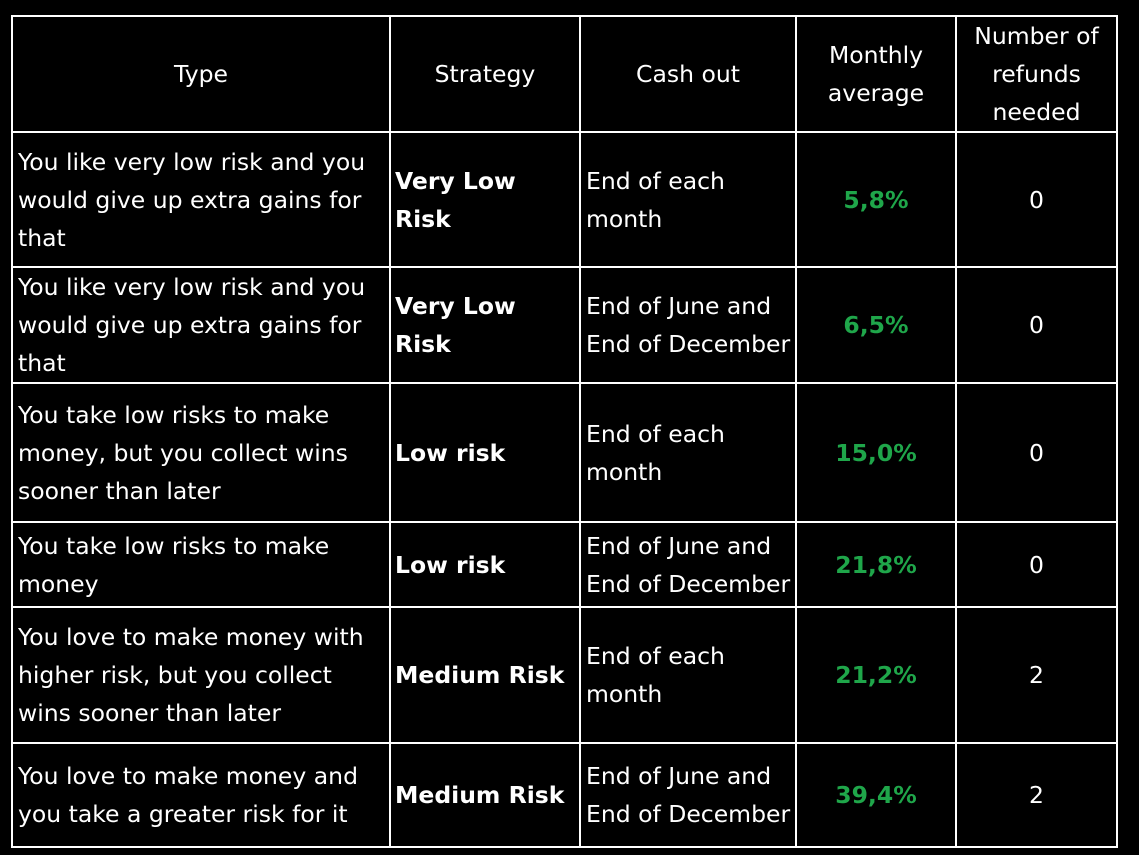  Describe the element at coordinates (876, 199) in the screenshot. I see `cell-monthly-average: 5,8%` at that location.